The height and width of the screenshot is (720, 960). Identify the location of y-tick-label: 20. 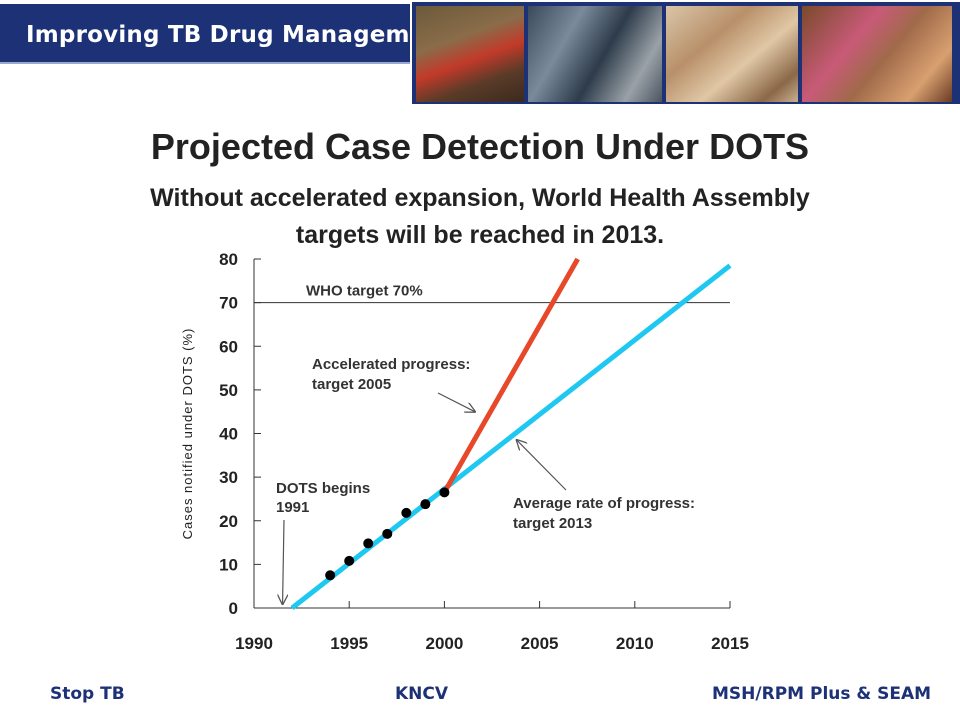
(228, 521).